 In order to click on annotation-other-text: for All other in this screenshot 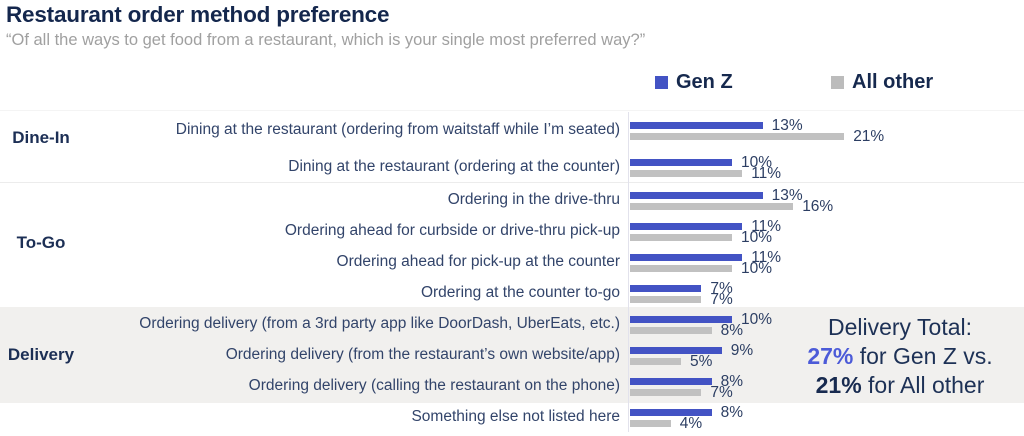, I will do `click(923, 385)`.